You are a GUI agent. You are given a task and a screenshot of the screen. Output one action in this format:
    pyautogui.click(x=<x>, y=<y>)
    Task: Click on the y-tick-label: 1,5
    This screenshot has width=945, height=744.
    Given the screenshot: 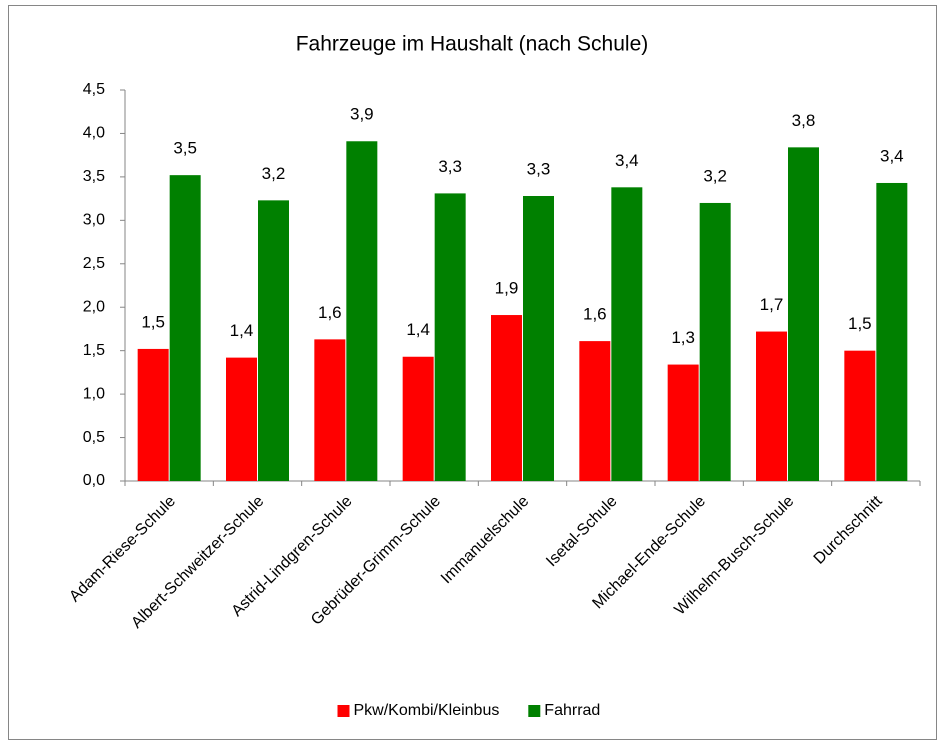 What is the action you would take?
    pyautogui.click(x=94, y=350)
    